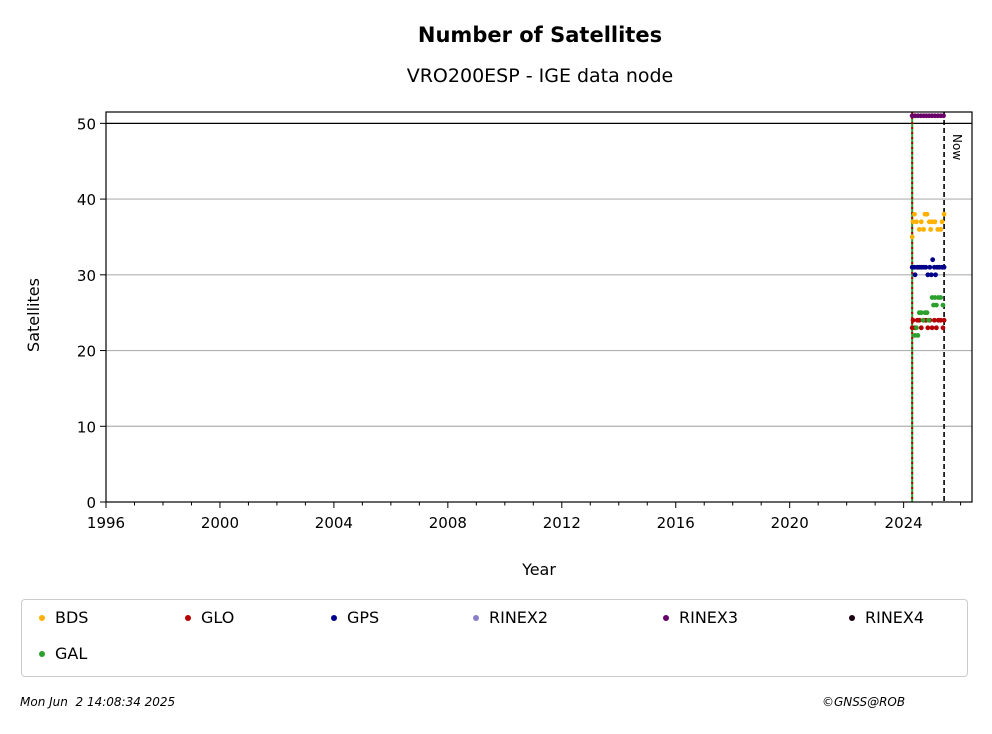 This screenshot has height=734, width=992. Describe the element at coordinates (218, 617) in the screenshot. I see `legend-label: GLO` at that location.